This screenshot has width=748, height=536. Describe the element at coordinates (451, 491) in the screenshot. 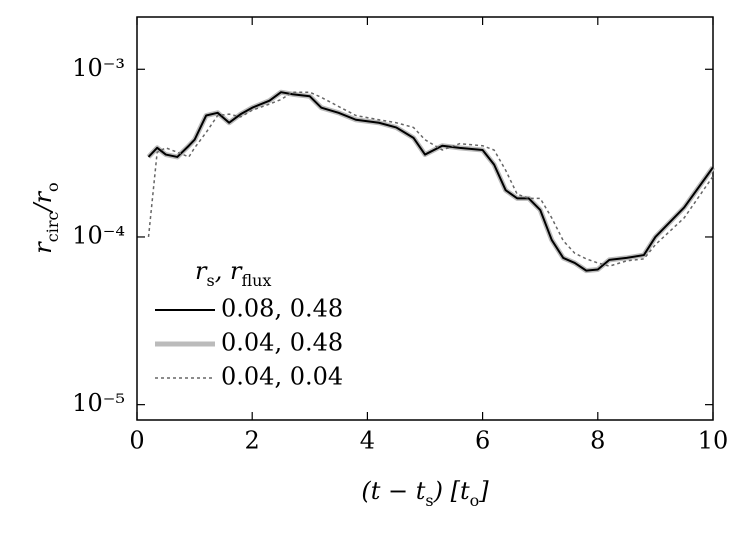

I see `x-label-part: ) [t` at that location.